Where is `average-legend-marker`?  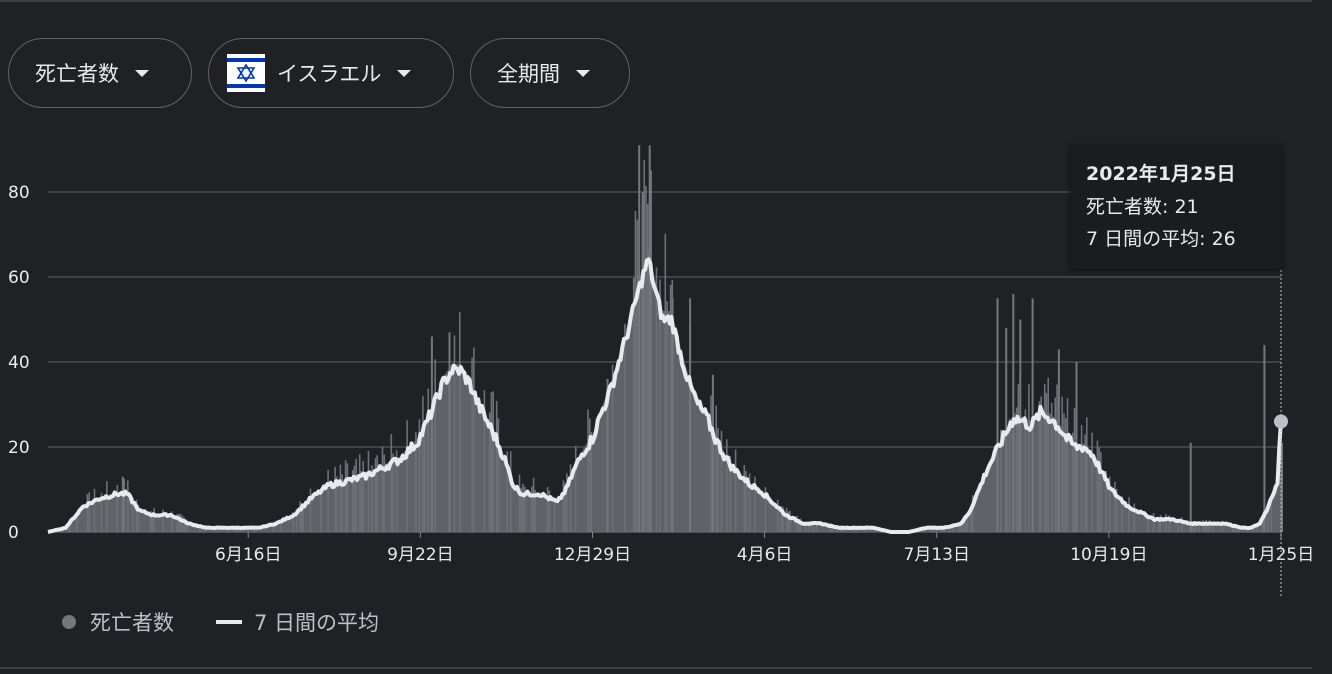
average-legend-marker is located at coordinates (229, 622).